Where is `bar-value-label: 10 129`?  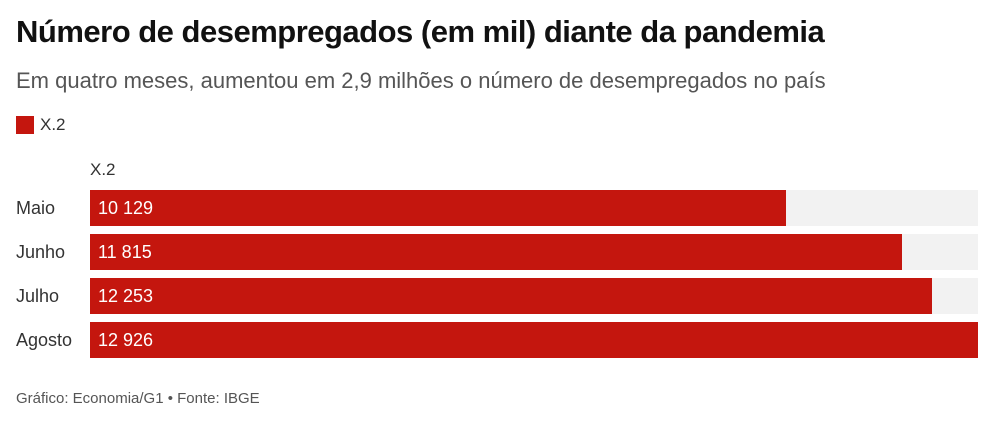 bar-value-label: 10 129 is located at coordinates (126, 208).